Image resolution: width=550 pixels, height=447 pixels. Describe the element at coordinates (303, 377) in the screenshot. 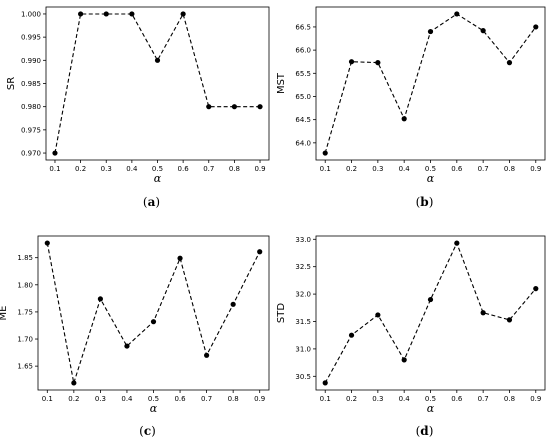

I see `y-tick-label: 30.5` at that location.